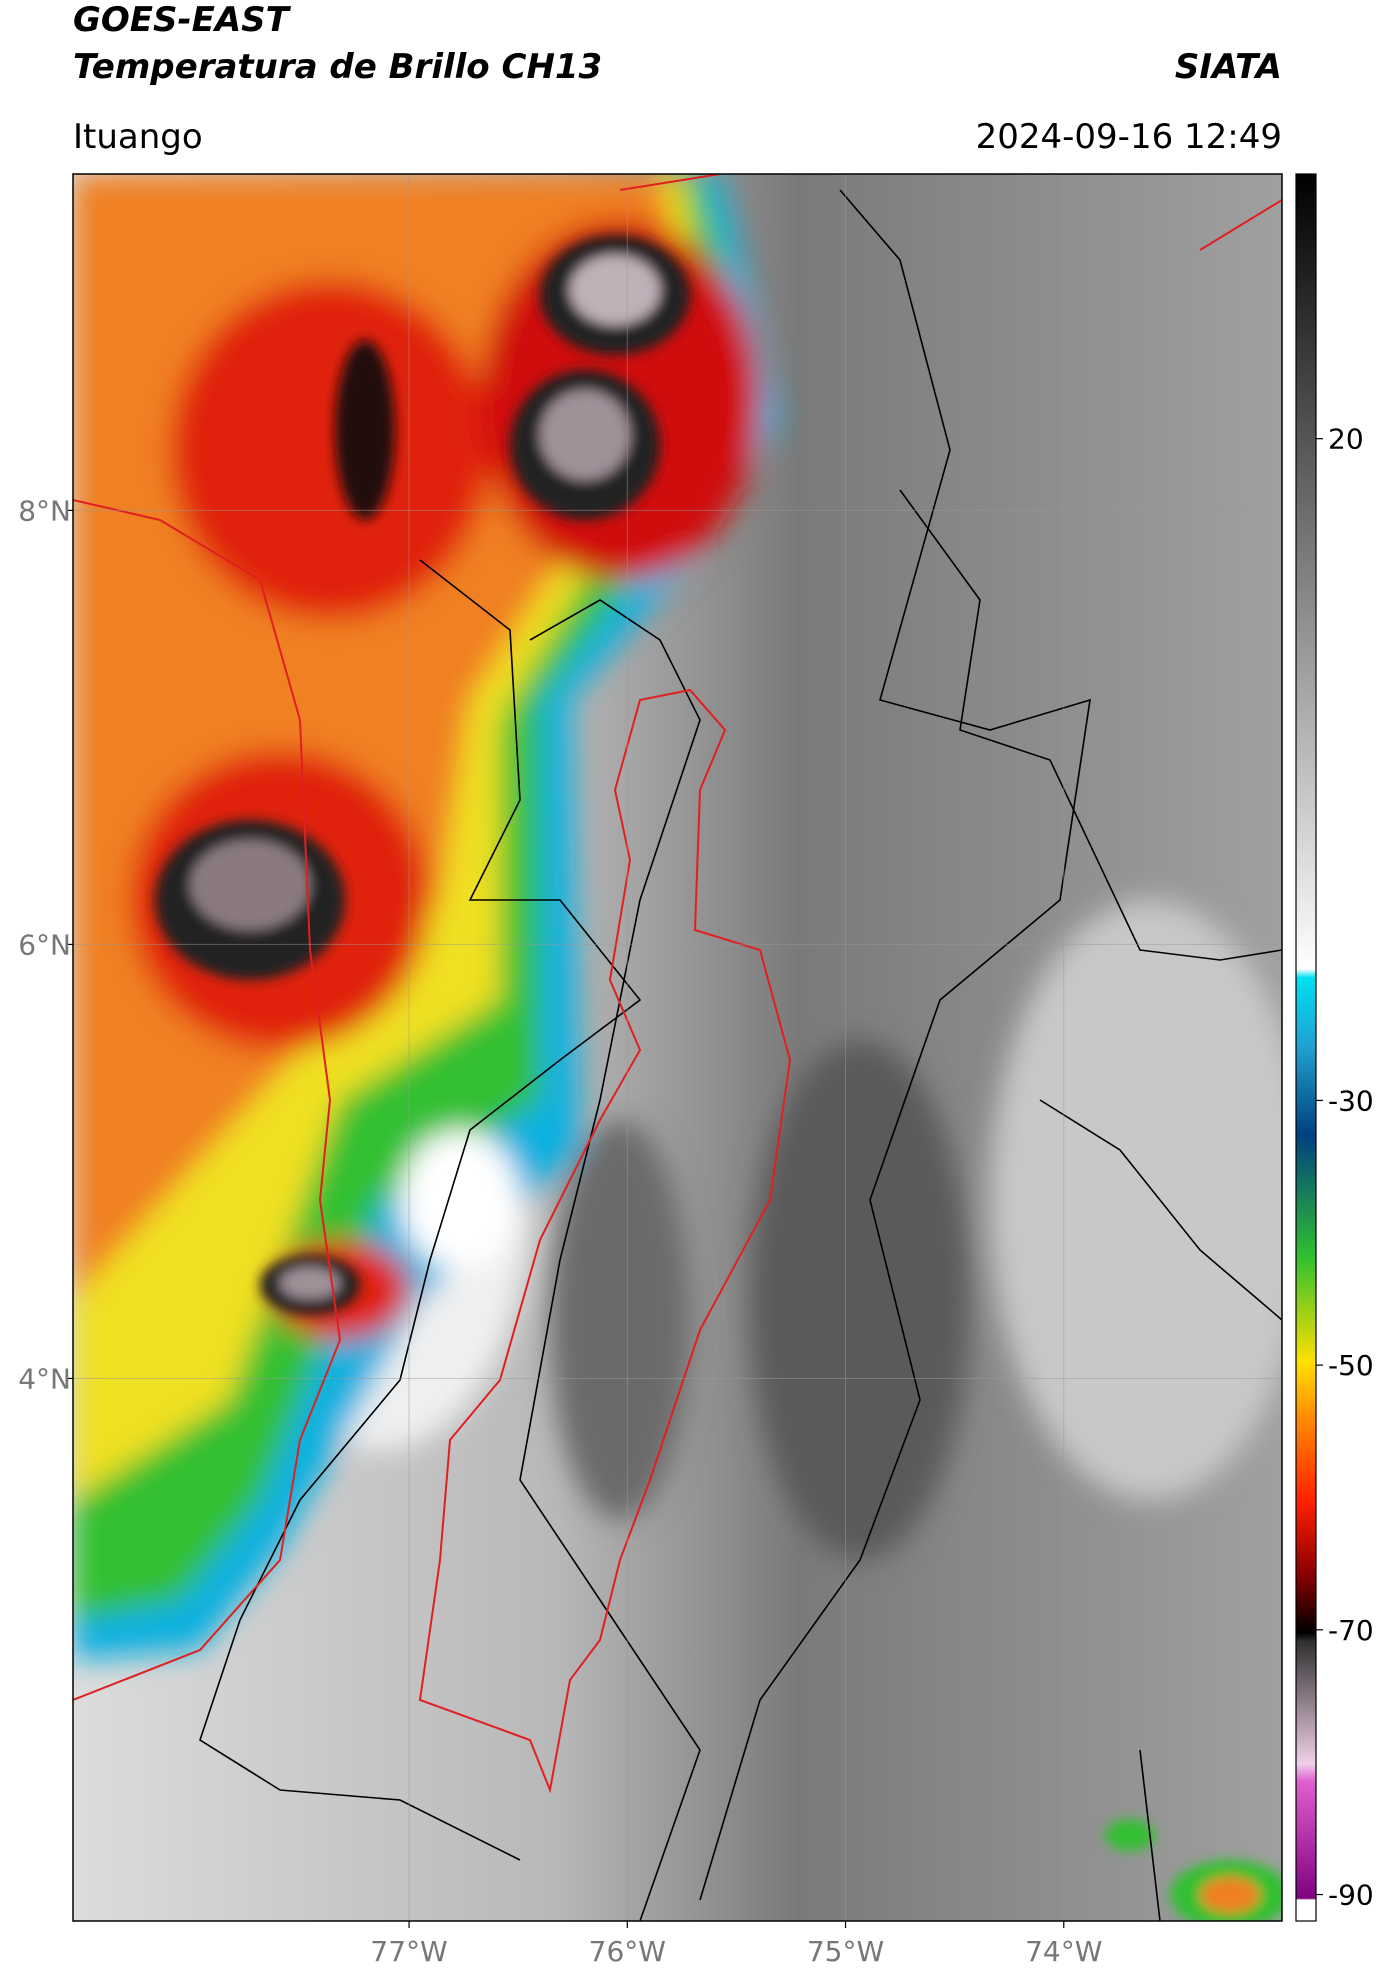 The width and height of the screenshot is (1384, 1985). I want to click on colorbar-tick-label: -50, so click(1351, 1365).